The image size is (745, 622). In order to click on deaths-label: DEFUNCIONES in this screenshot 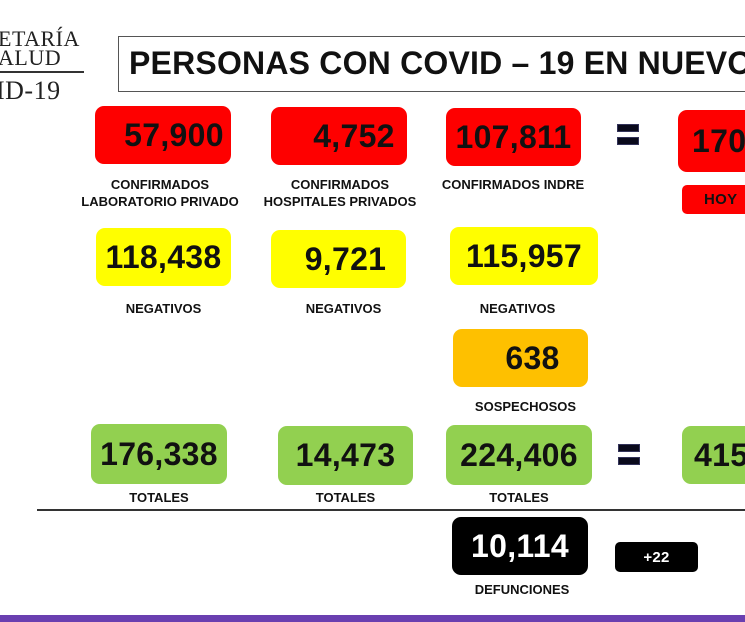, I will do `click(522, 589)`.